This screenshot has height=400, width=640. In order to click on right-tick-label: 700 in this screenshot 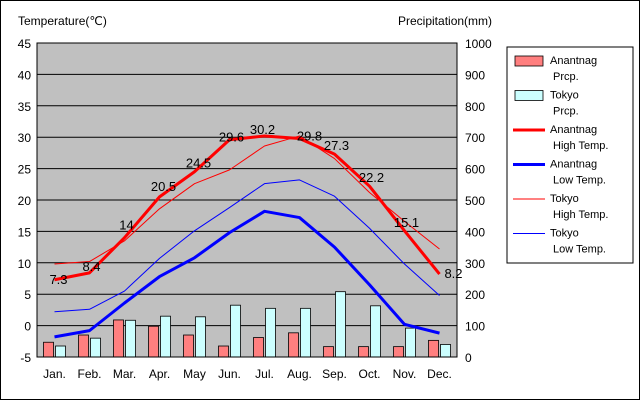, I will do `click(475, 138)`.